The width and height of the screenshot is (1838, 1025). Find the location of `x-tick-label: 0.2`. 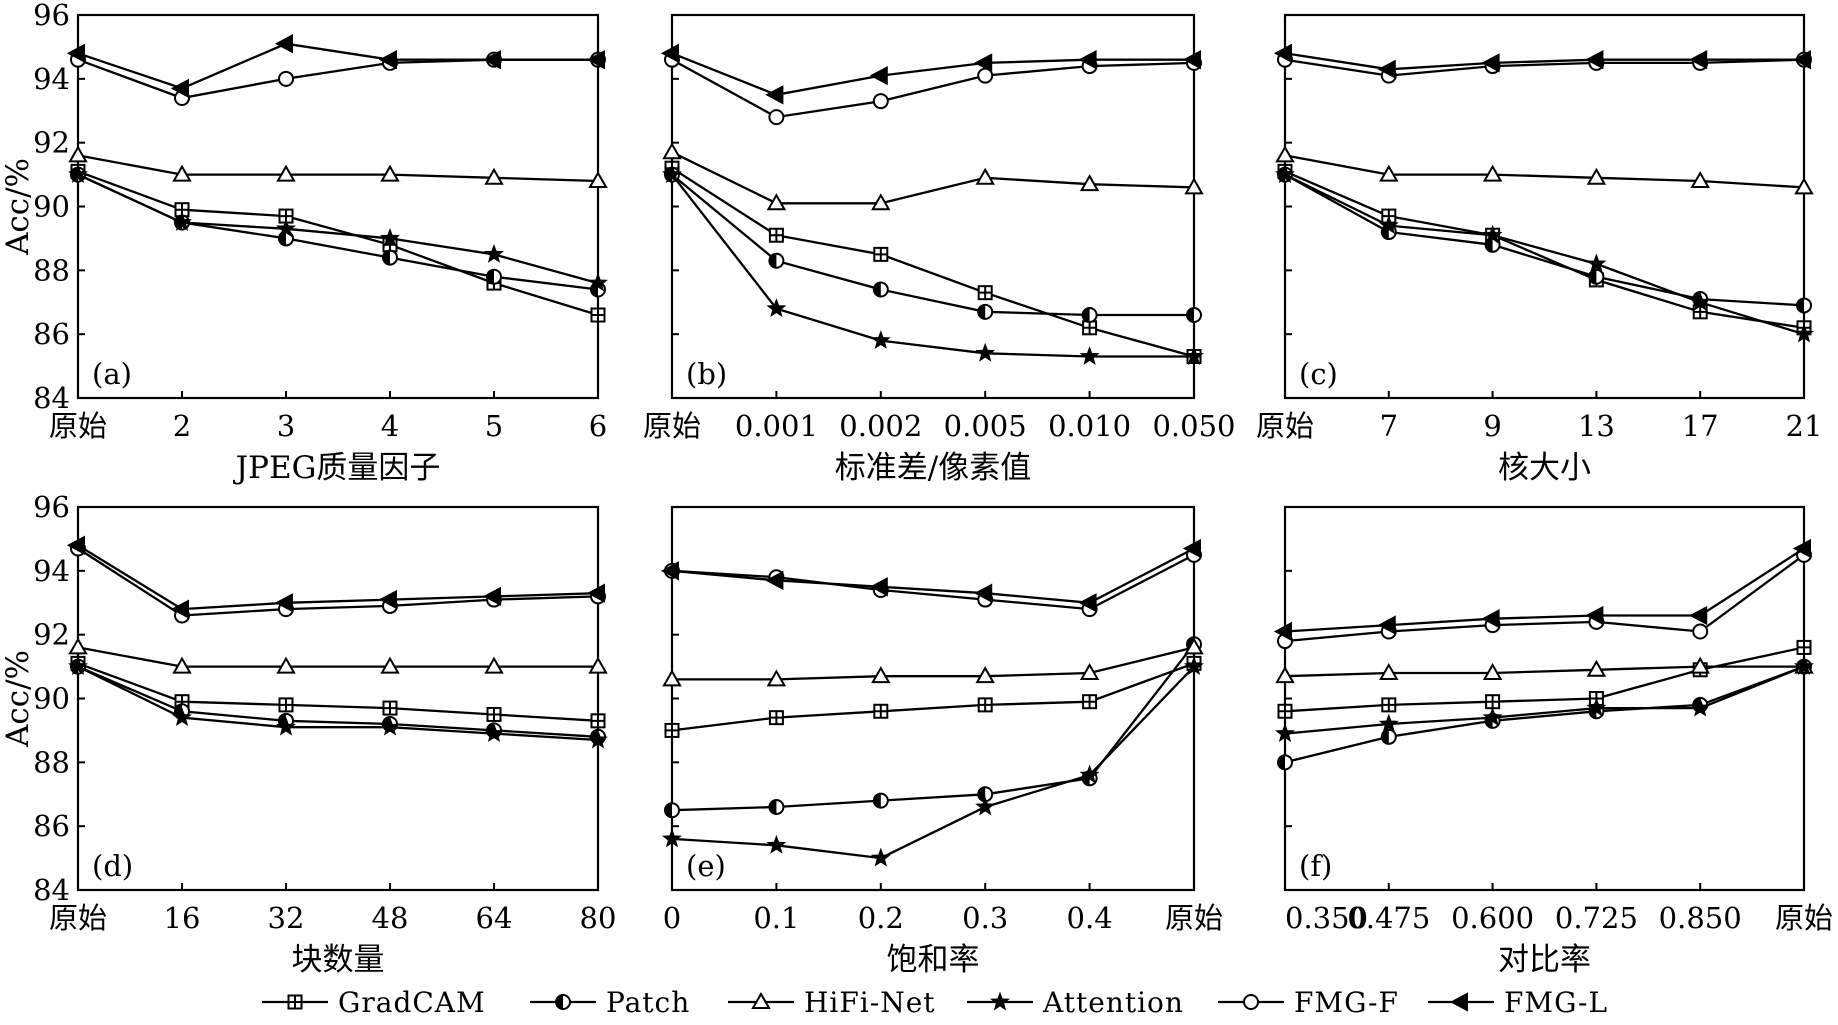

x-tick-label: 0.2 is located at coordinates (881, 918).